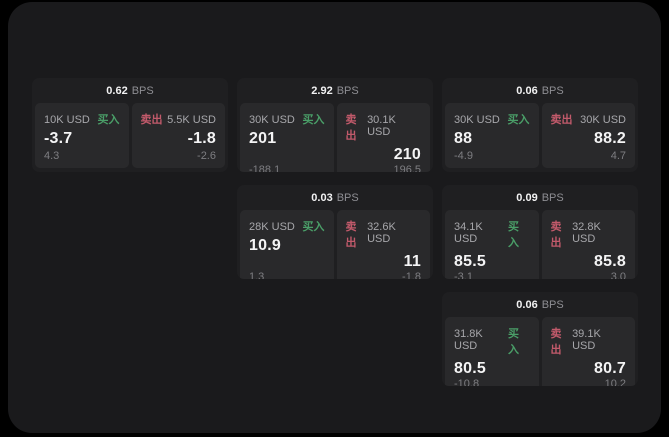 This screenshot has width=669, height=437. Describe the element at coordinates (586, 340) in the screenshot. I see `sell-notional: 39.1K USD` at that location.